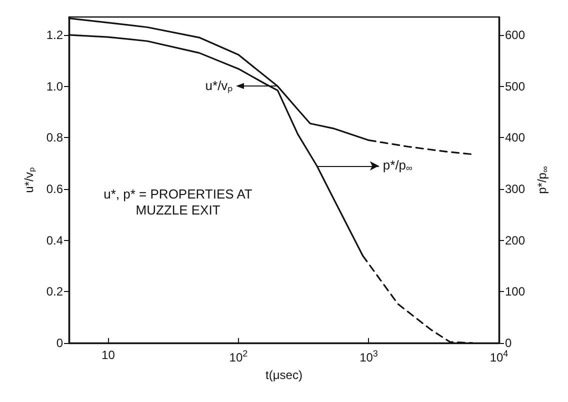 This screenshot has width=568, height=402. Describe the element at coordinates (109, 355) in the screenshot. I see `x-tick-label: 10` at that location.